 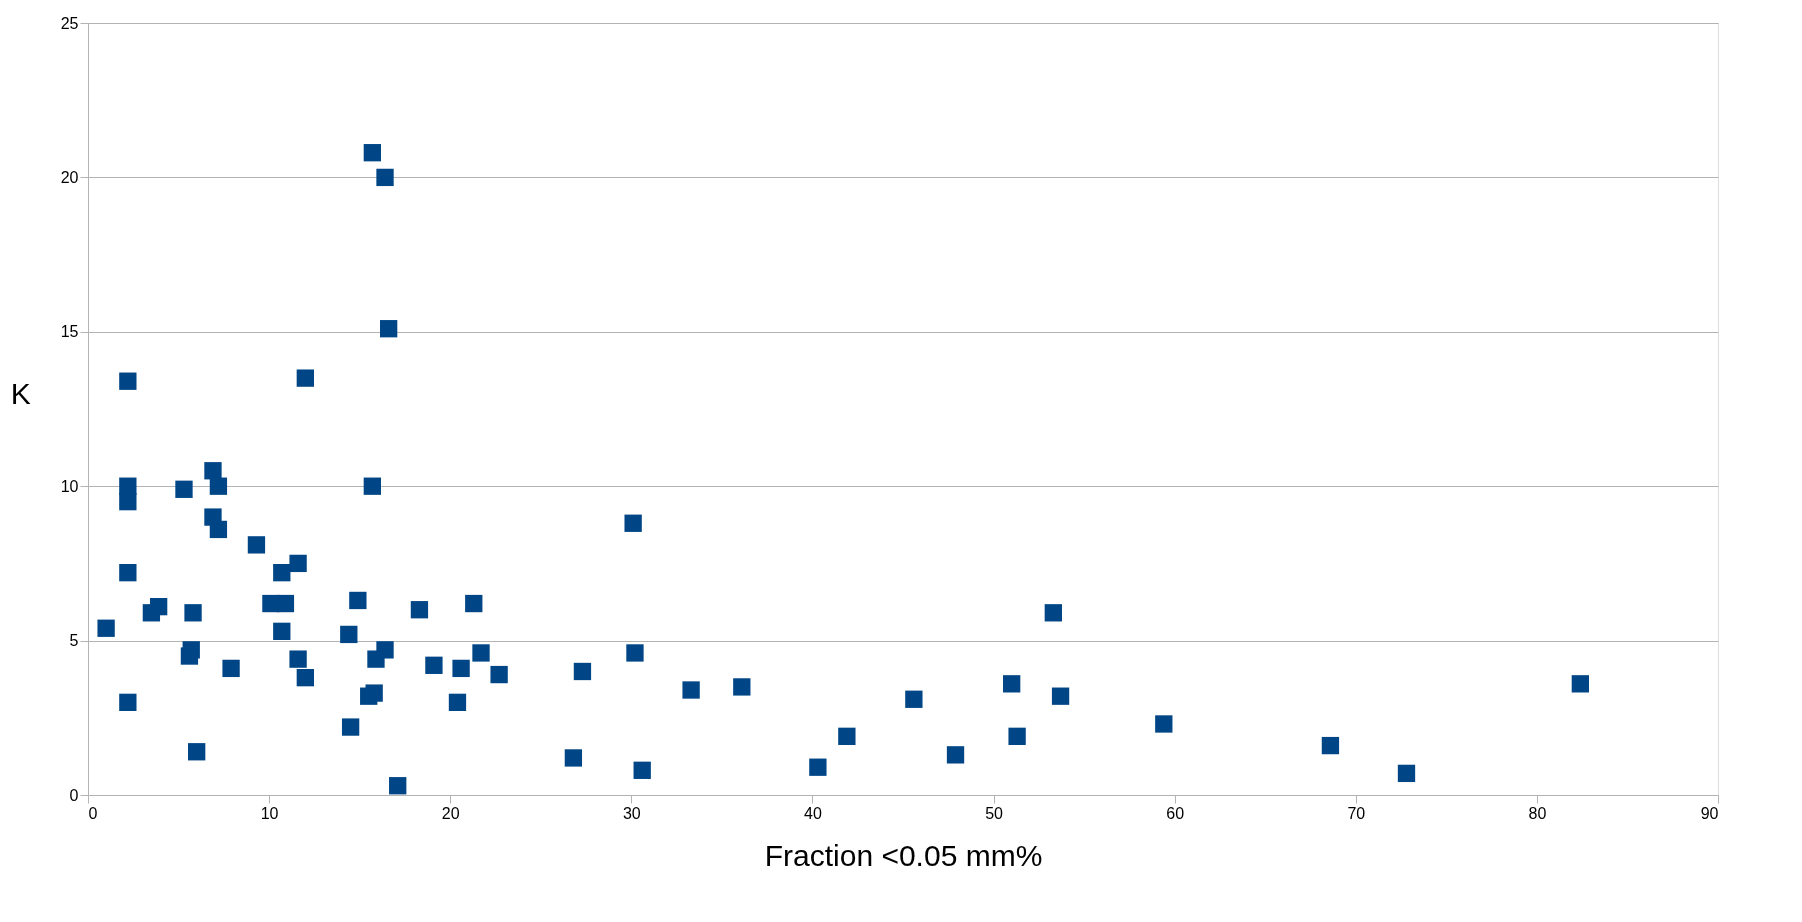 I want to click on x-tick-label: 20, so click(x=450, y=813).